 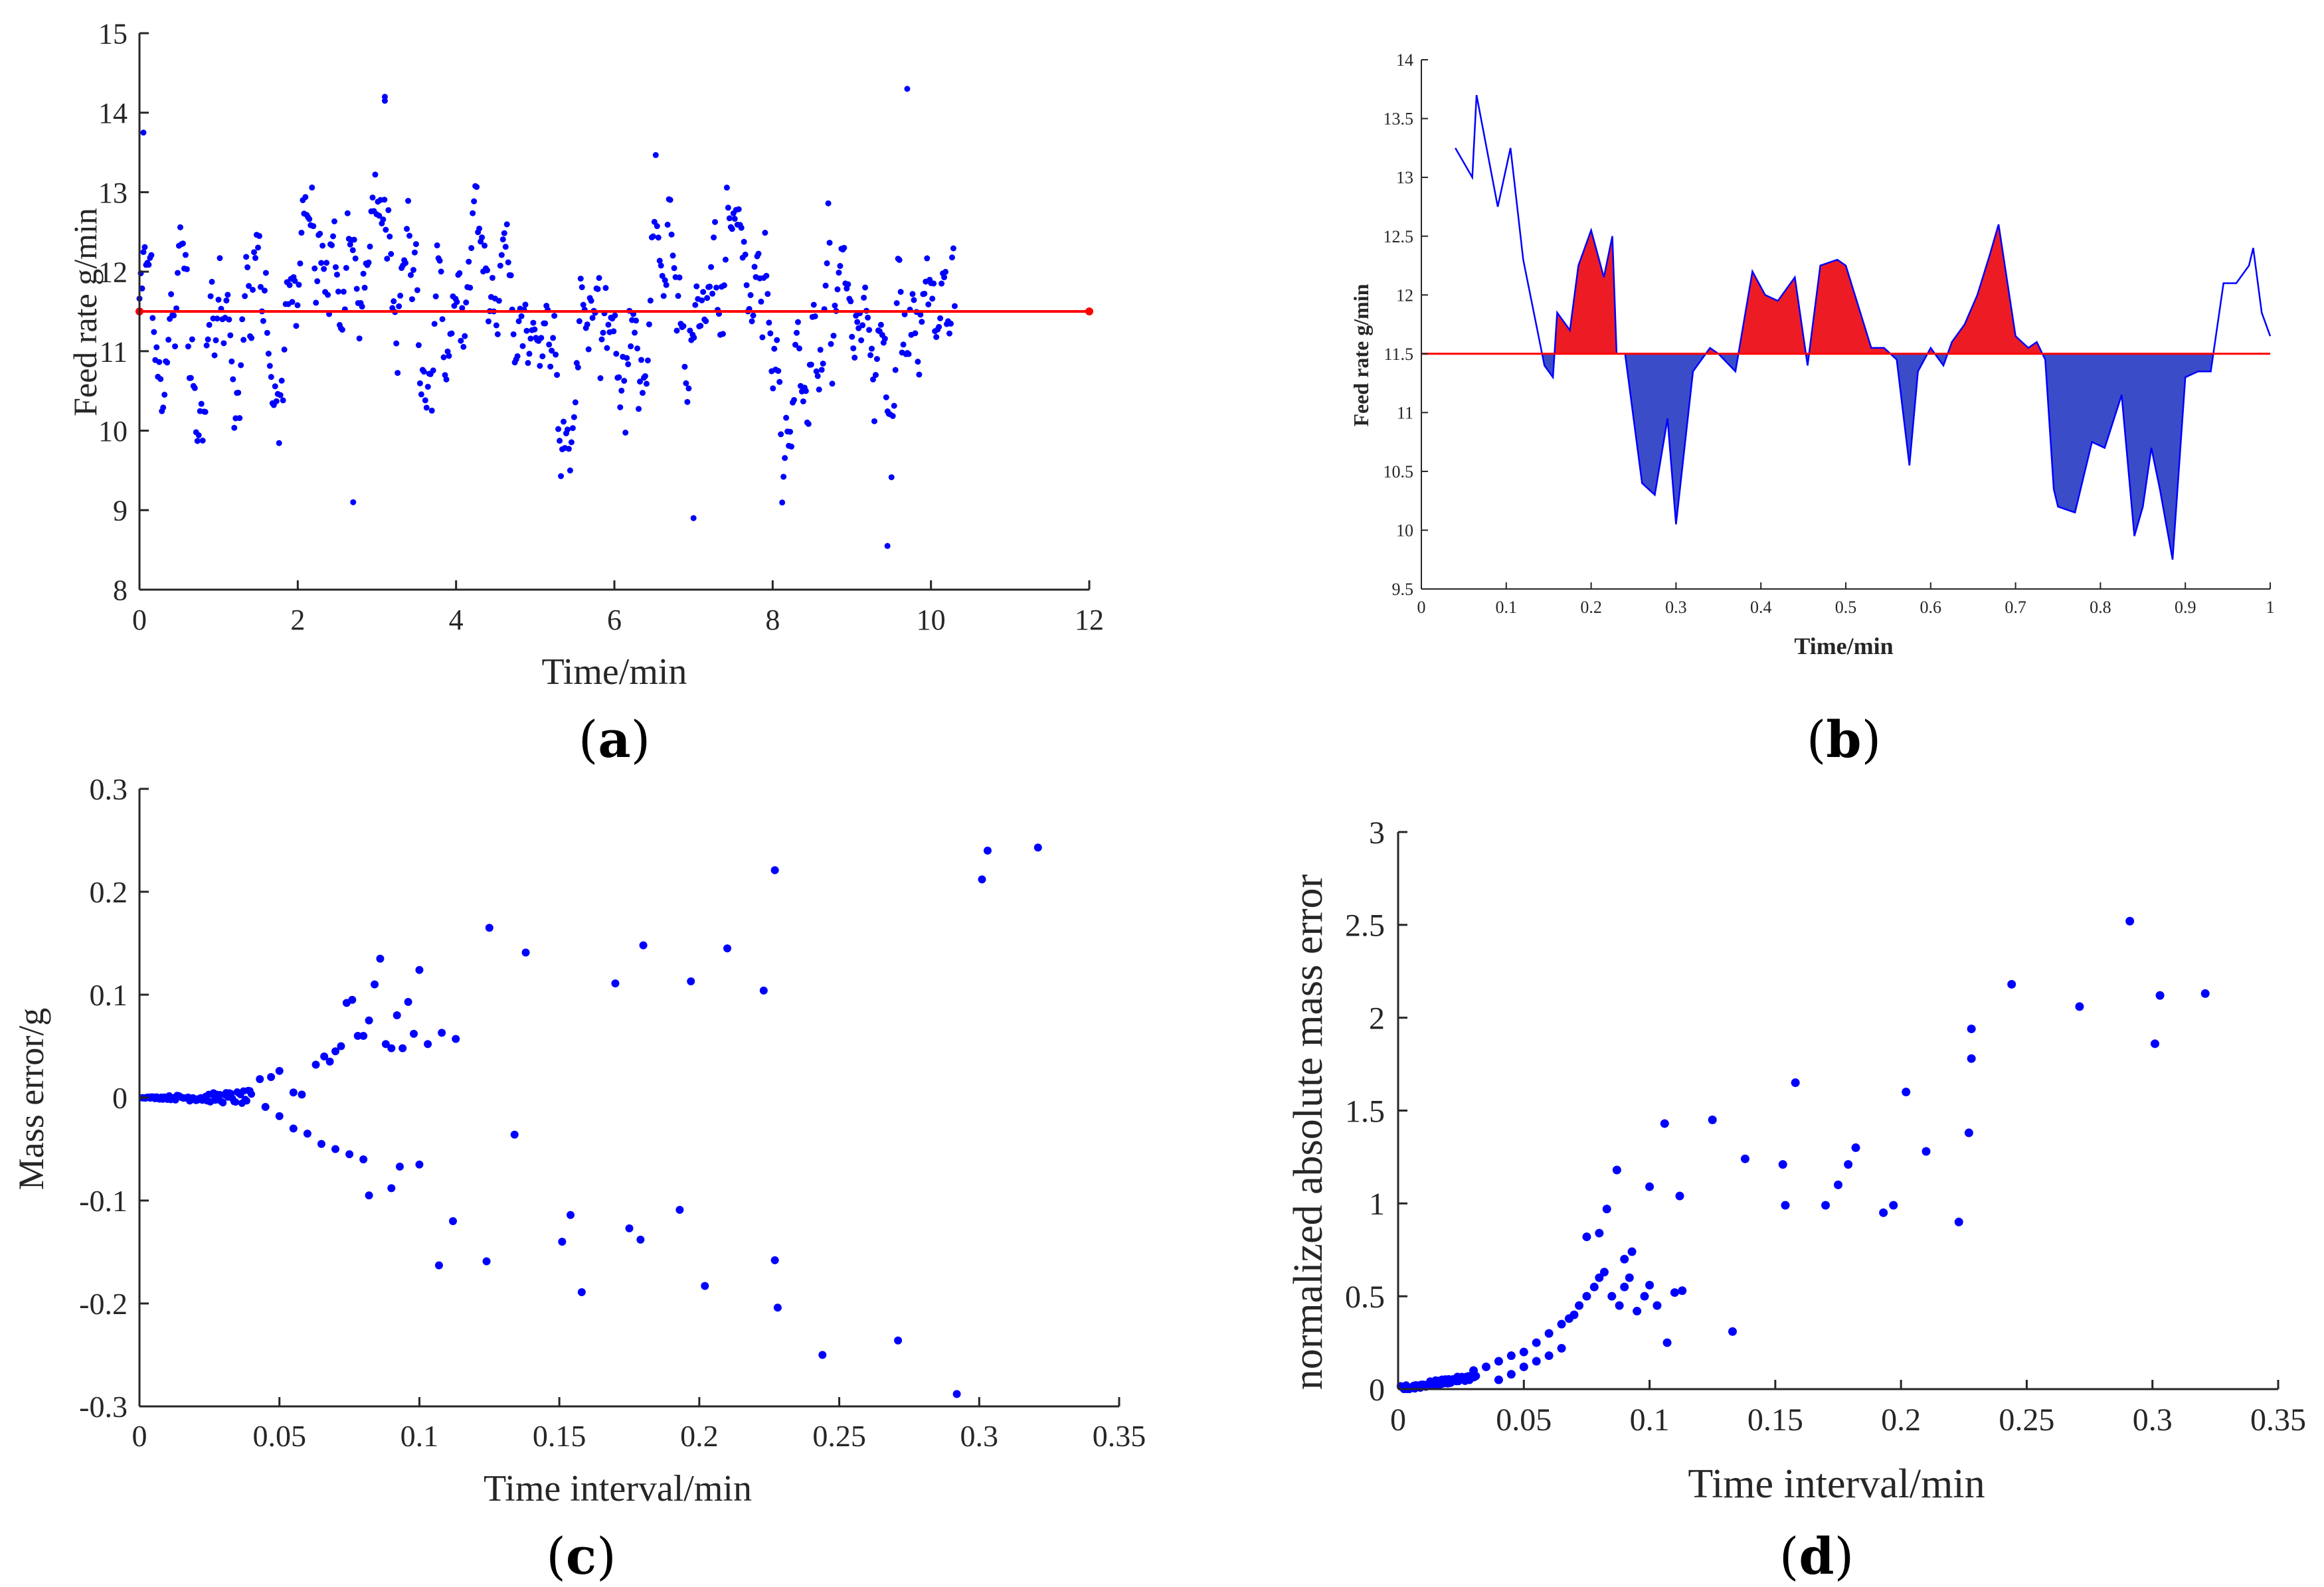 I want to click on x-tick-label: 0.1, so click(x=1507, y=608).